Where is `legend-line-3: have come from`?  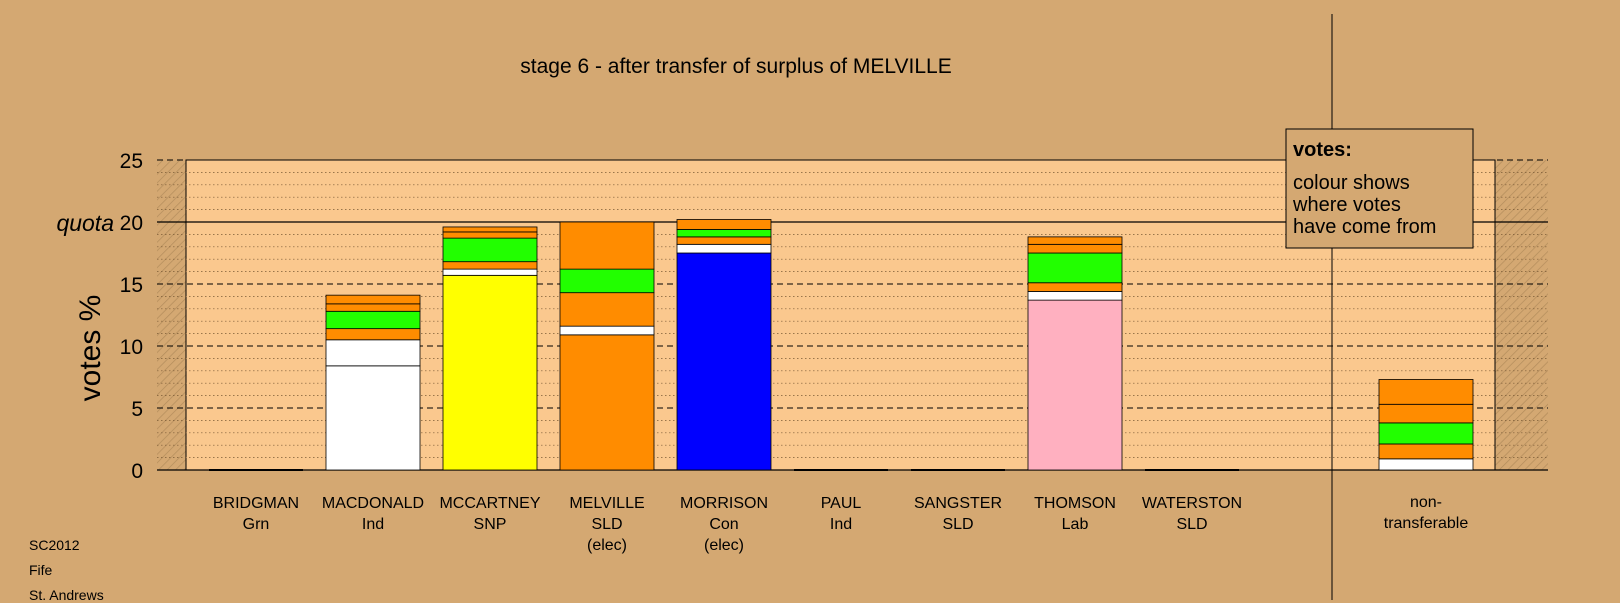 legend-line-3: have come from is located at coordinates (1364, 227).